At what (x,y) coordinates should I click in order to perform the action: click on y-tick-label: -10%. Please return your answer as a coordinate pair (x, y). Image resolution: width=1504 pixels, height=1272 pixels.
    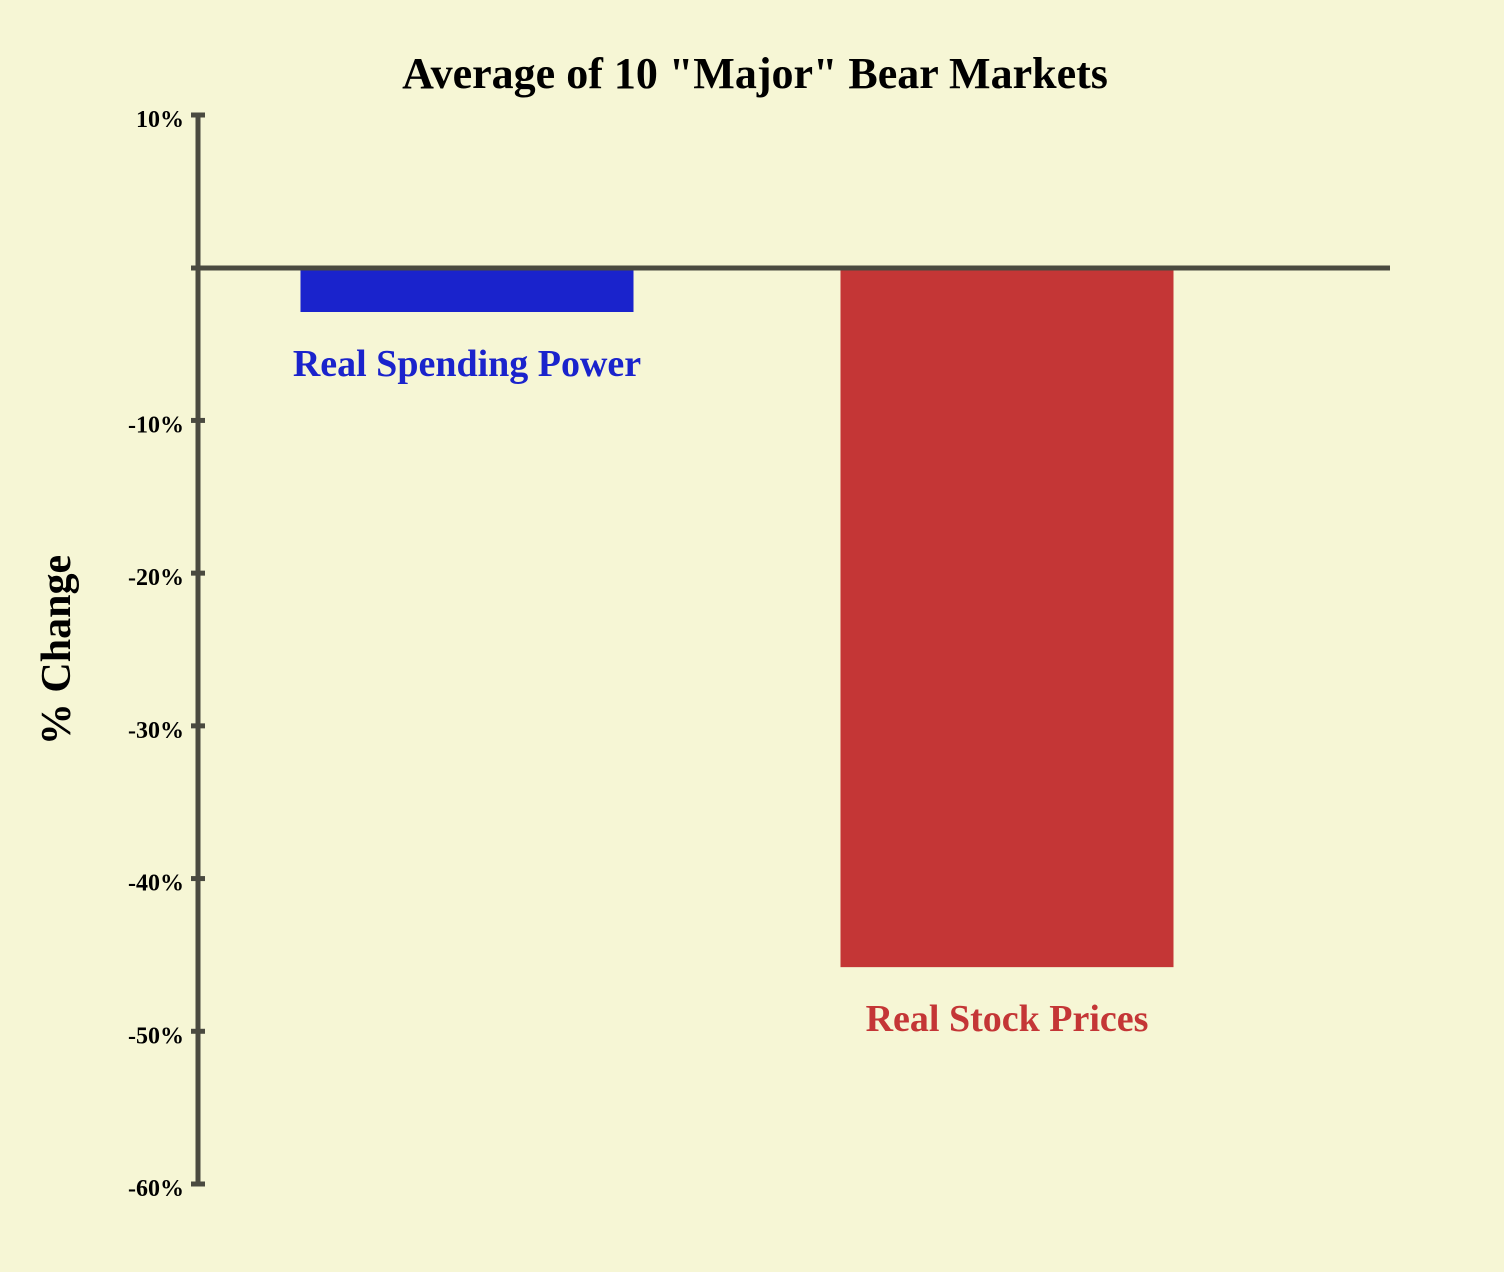
    Looking at the image, I should click on (156, 425).